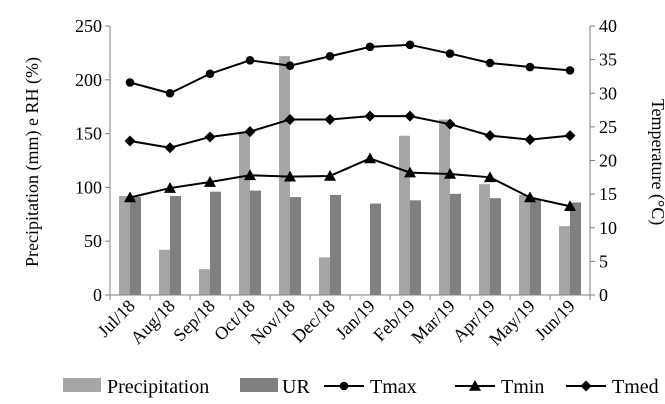  What do you see at coordinates (608, 93) in the screenshot?
I see `y2-tick-label-30: 30` at bounding box center [608, 93].